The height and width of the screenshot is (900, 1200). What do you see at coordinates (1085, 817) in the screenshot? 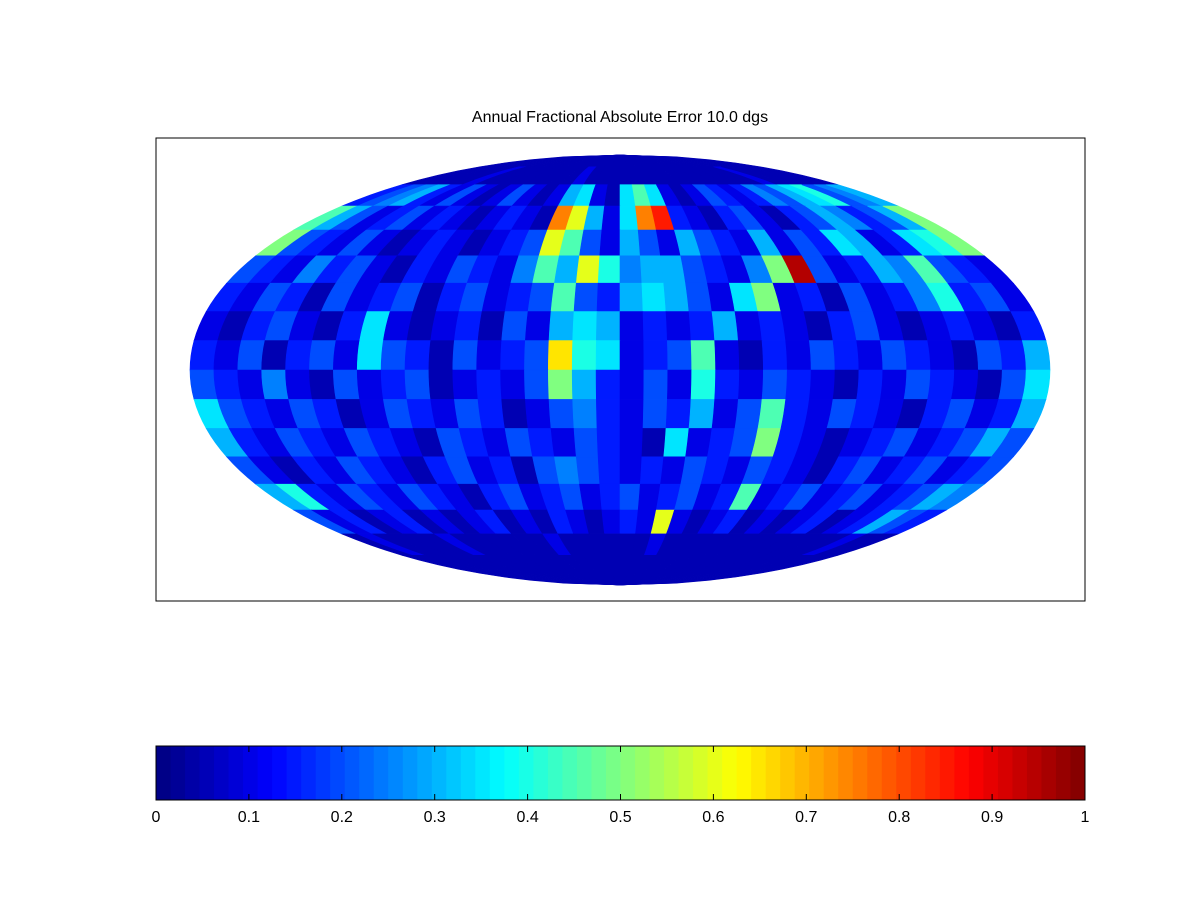
I see `colorbar-tick-label: 1` at bounding box center [1085, 817].